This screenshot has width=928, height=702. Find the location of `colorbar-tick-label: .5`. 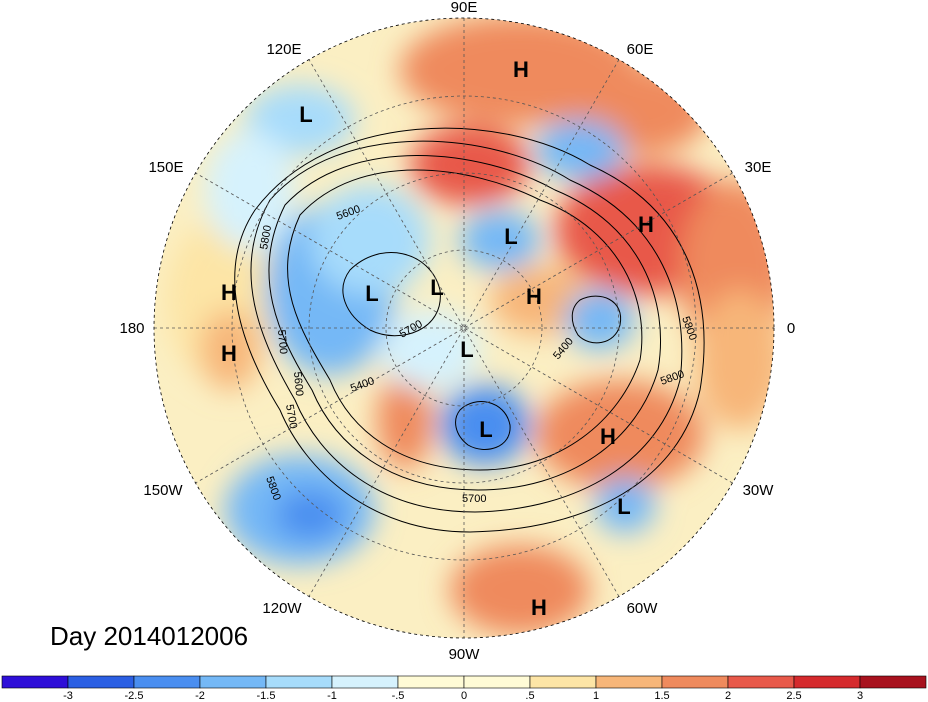

colorbar-tick-label: .5 is located at coordinates (529, 696).